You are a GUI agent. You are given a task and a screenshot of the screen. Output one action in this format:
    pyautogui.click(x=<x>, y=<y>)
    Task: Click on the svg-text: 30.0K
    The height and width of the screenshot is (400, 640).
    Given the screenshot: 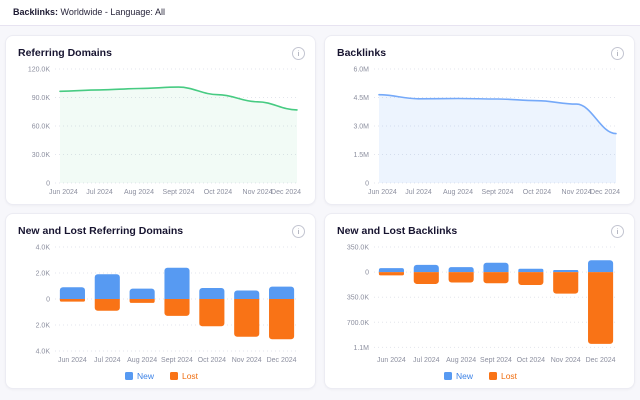 What is the action you would take?
    pyautogui.click(x=41, y=155)
    